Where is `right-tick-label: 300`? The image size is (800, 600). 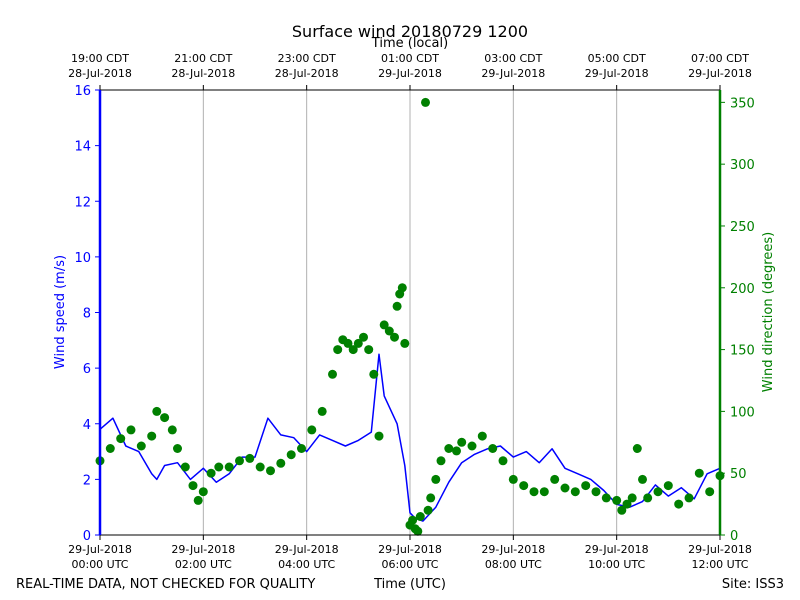
right-tick-label: 300 is located at coordinates (742, 165).